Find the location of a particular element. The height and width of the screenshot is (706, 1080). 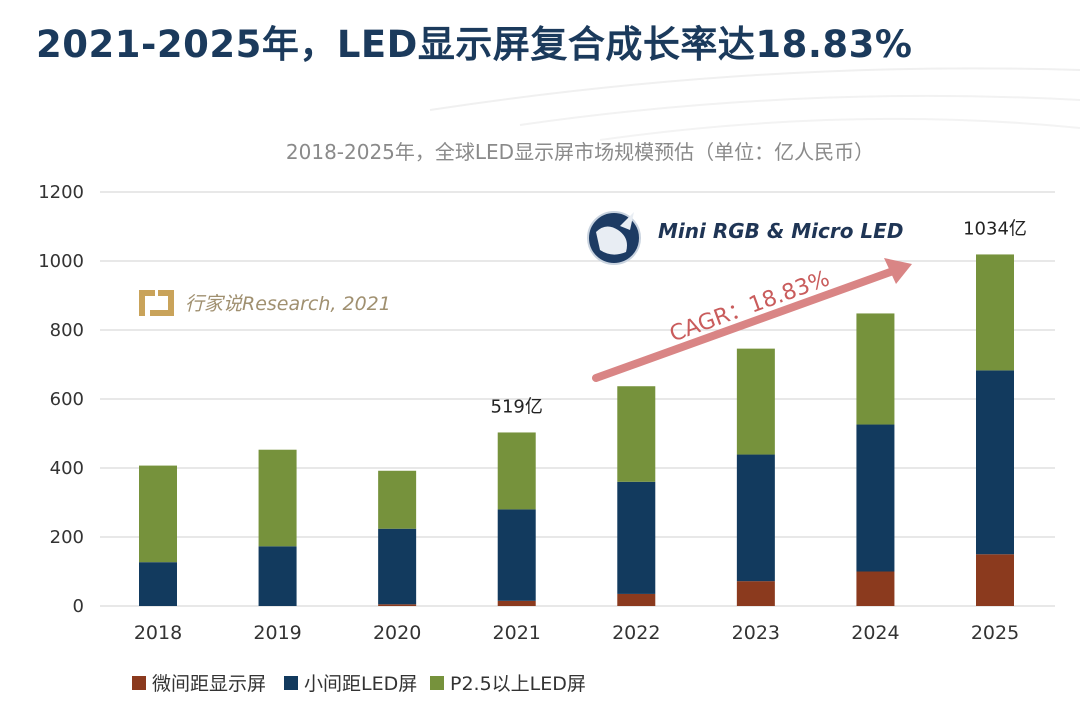

source-label: 行家说Research, 2021 is located at coordinates (288, 304).